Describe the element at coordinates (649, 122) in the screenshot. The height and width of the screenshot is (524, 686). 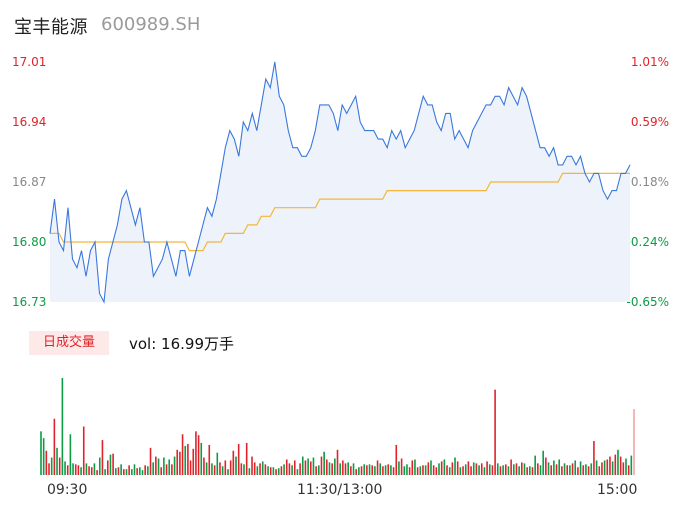
I see `pct-tick-2: 0.59%` at that location.